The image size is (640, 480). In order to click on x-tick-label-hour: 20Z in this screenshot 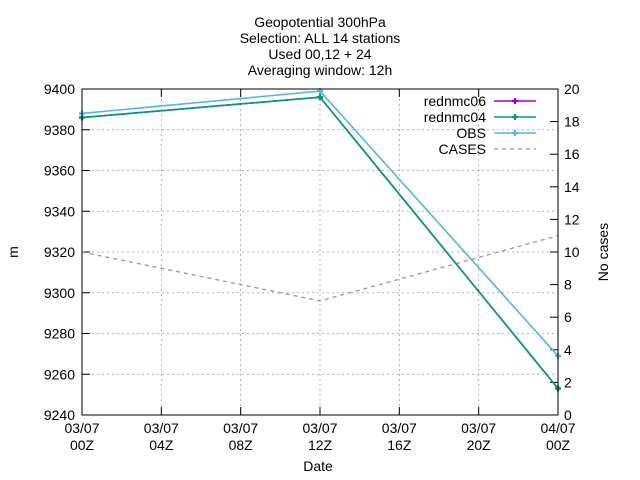, I will do `click(479, 445)`.